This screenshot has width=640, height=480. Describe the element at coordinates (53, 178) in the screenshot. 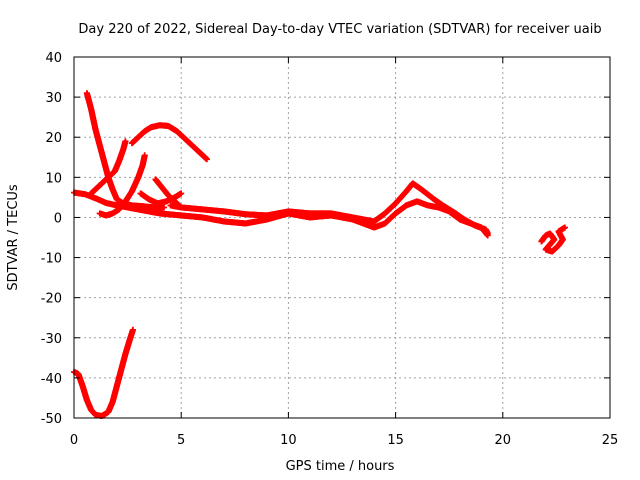

I see `y-tick-label: 10` at that location.